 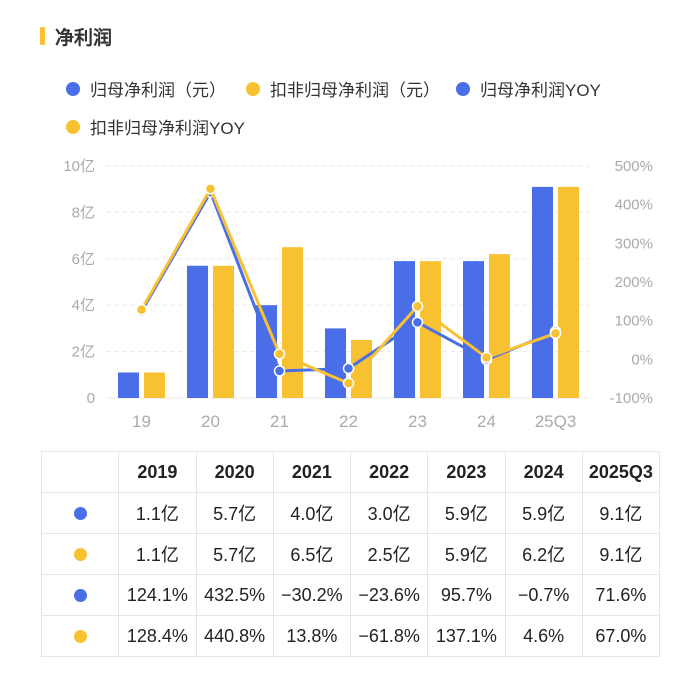 What do you see at coordinates (466, 472) in the screenshot?
I see `table-header-cell: 2023` at bounding box center [466, 472].